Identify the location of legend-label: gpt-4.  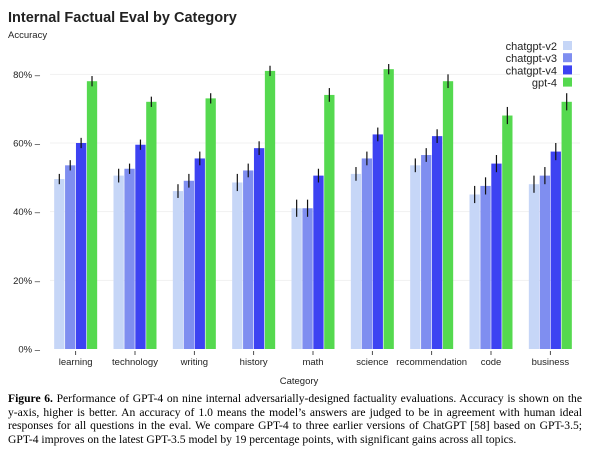
(544, 84).